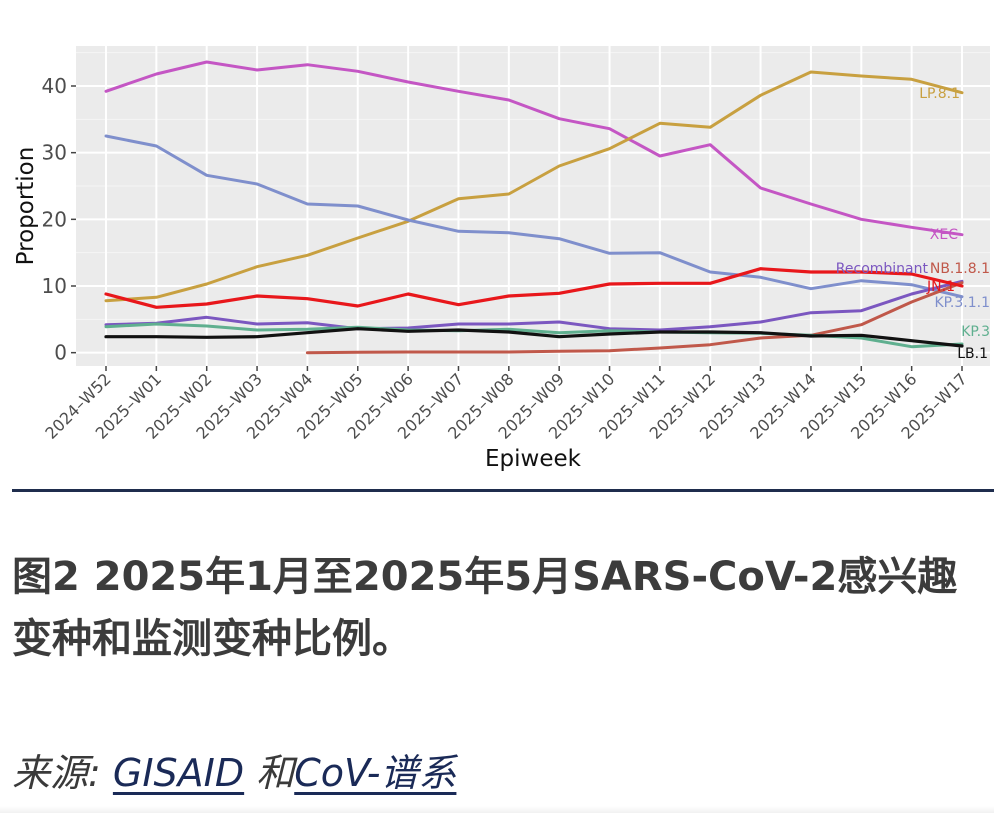 This screenshot has height=813, width=994. I want to click on x-axis-title: Epiweek, so click(533, 459).